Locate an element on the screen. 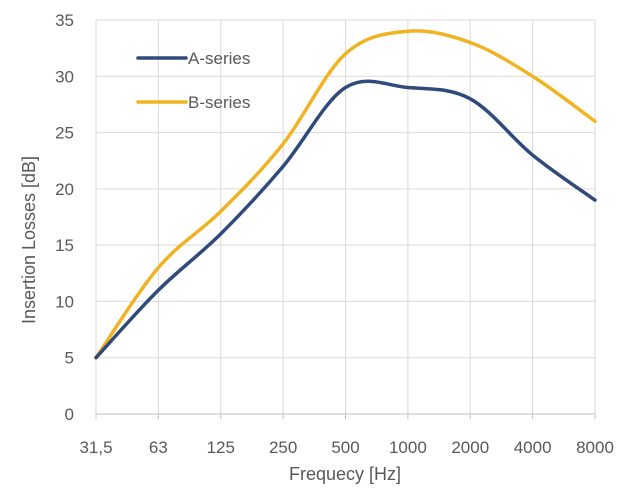 The image size is (624, 499). x-axis-label: Frequecy [Hz] is located at coordinates (345, 474).